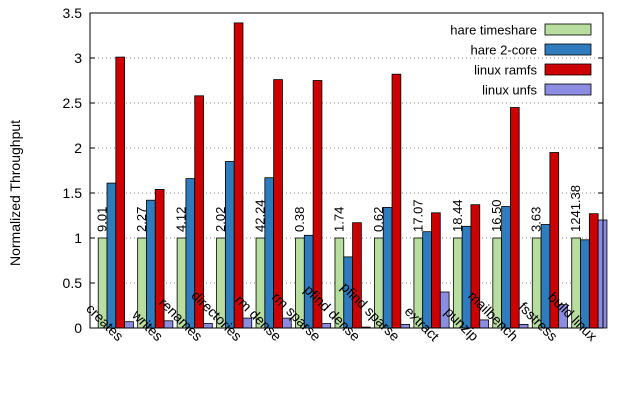 The width and height of the screenshot is (621, 412). I want to click on bar-value-label: 4.12, so click(181, 219).